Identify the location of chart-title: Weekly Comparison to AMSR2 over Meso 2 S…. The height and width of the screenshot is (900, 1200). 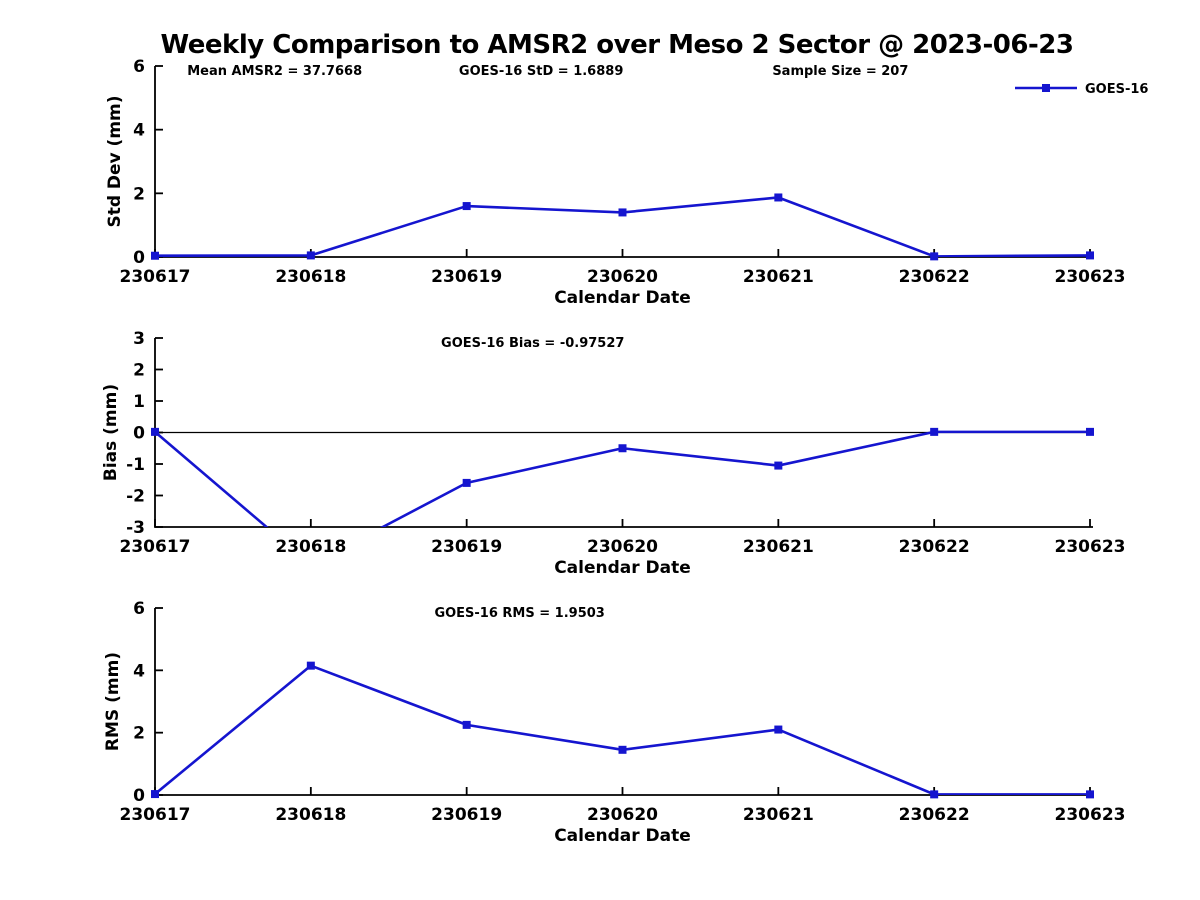
(617, 45).